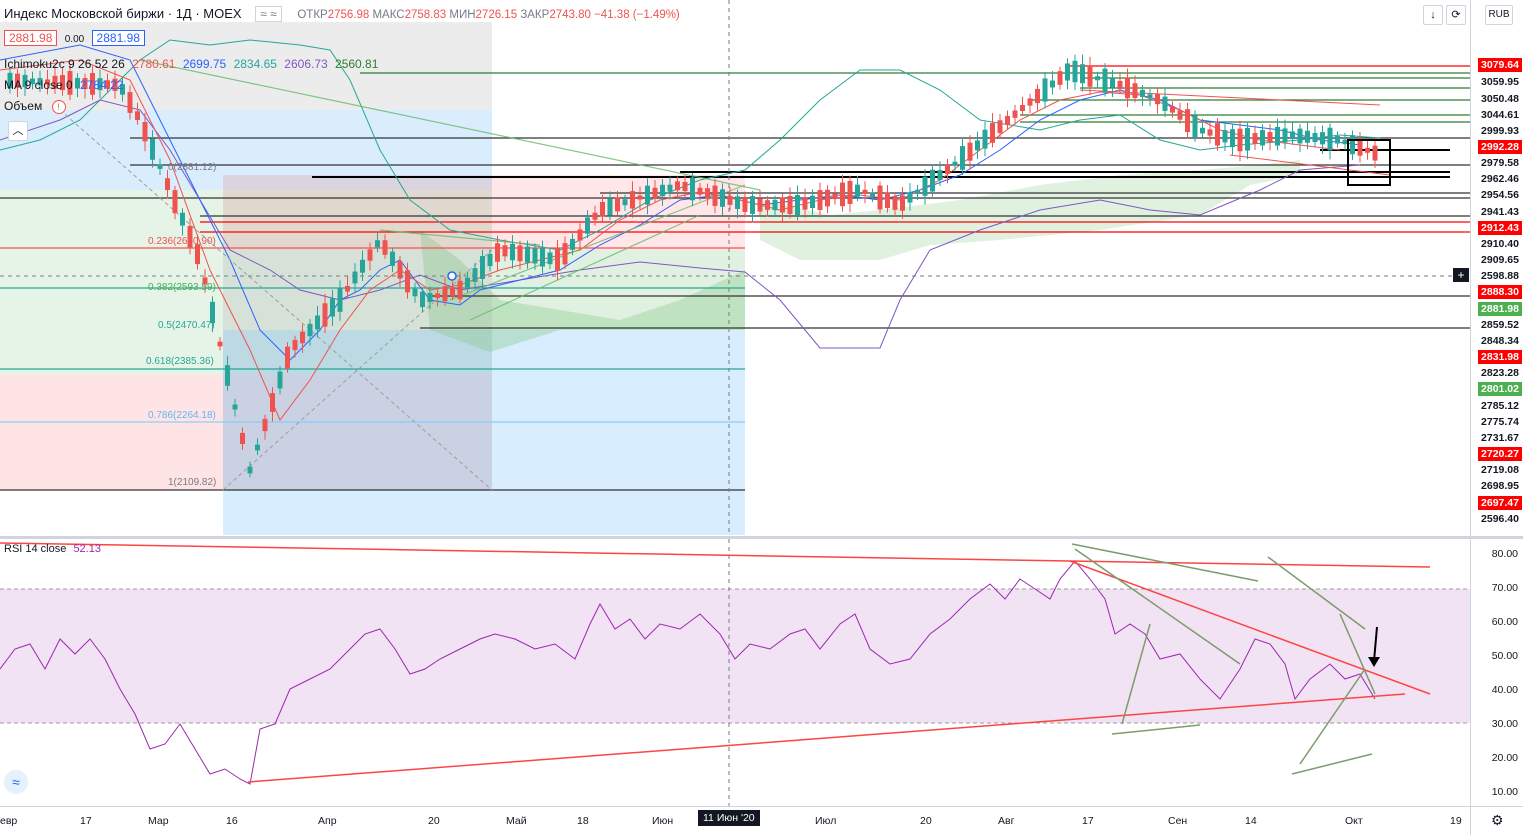  Describe the element at coordinates (1369, 162) in the screenshot. I see `highlight-box` at that location.